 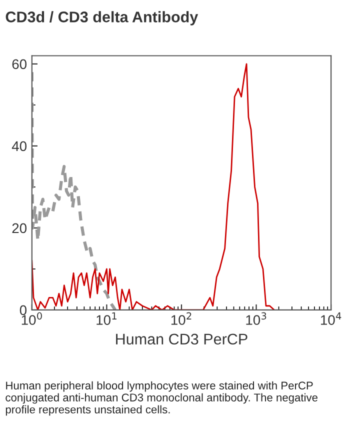 I want to click on x-tick-label: 10$^{2}$, so click(x=181, y=318).